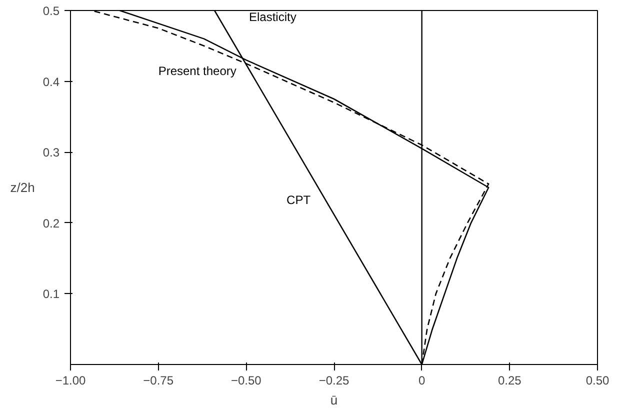 The height and width of the screenshot is (415, 617). Describe the element at coordinates (272, 17) in the screenshot. I see `text: Elasticity` at that location.